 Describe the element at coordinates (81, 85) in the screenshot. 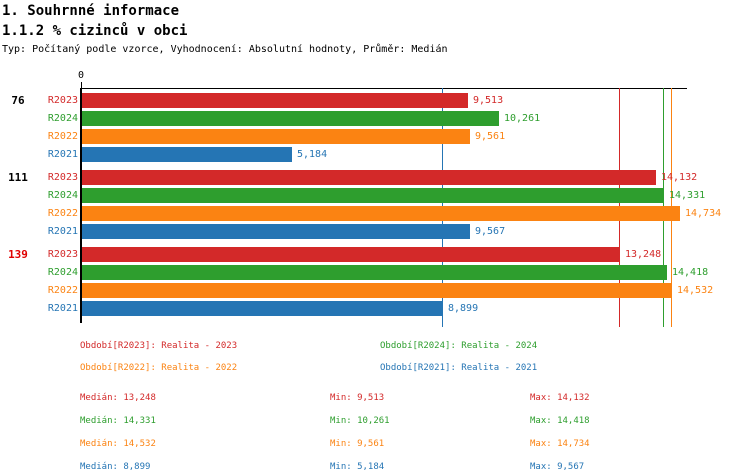

I see `axis-tick` at that location.